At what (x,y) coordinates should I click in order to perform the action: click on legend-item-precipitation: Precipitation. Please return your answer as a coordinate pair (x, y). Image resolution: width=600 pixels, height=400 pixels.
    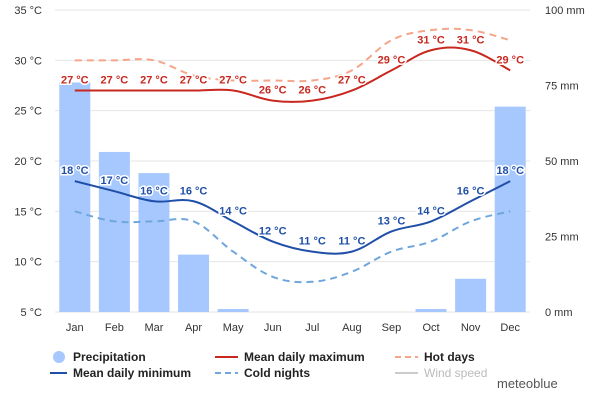
    Looking at the image, I should click on (99, 357).